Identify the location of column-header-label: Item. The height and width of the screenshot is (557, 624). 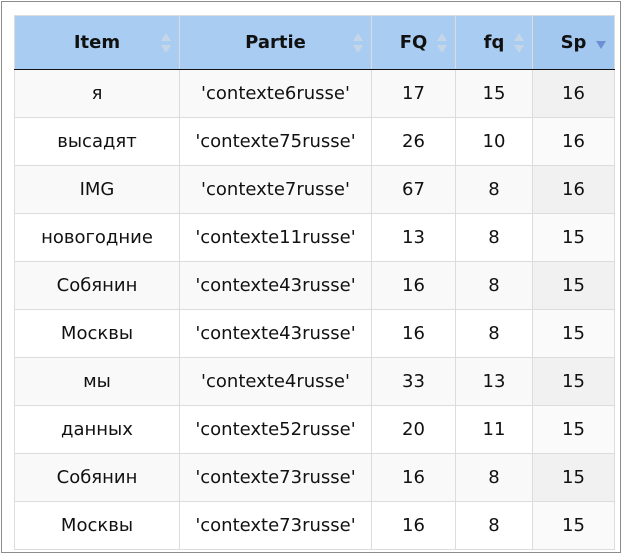
(97, 42).